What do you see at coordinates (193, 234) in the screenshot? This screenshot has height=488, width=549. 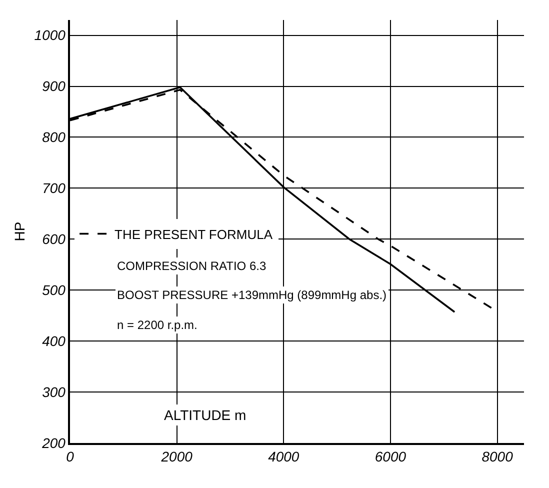 I see `legend-label: THE PRESENT FORMULA` at bounding box center [193, 234].